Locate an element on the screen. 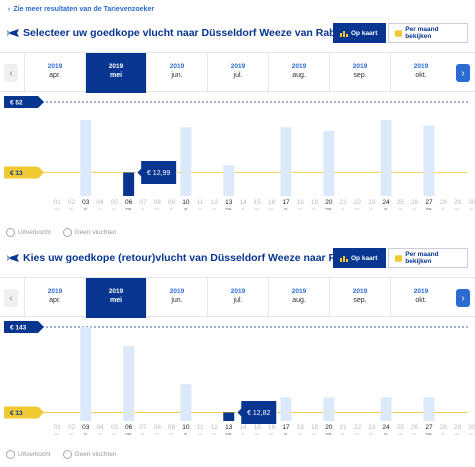  day-label: 06 is located at coordinates (129, 427).